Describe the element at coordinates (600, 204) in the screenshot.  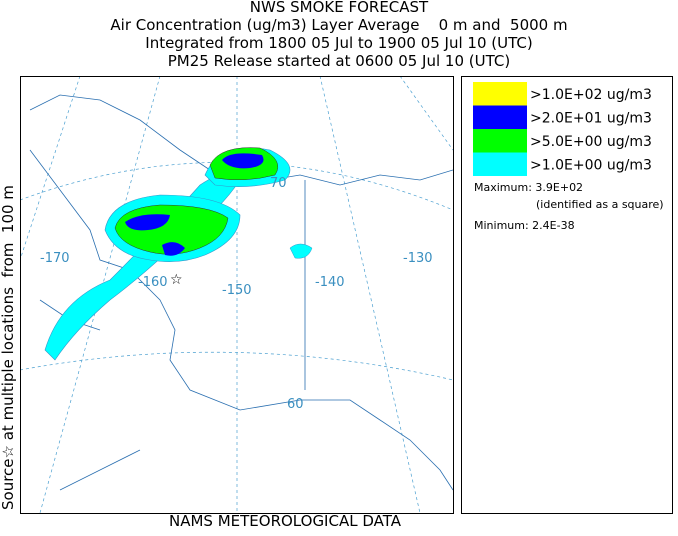
I see `maximum-note: (identified as a square)` at that location.